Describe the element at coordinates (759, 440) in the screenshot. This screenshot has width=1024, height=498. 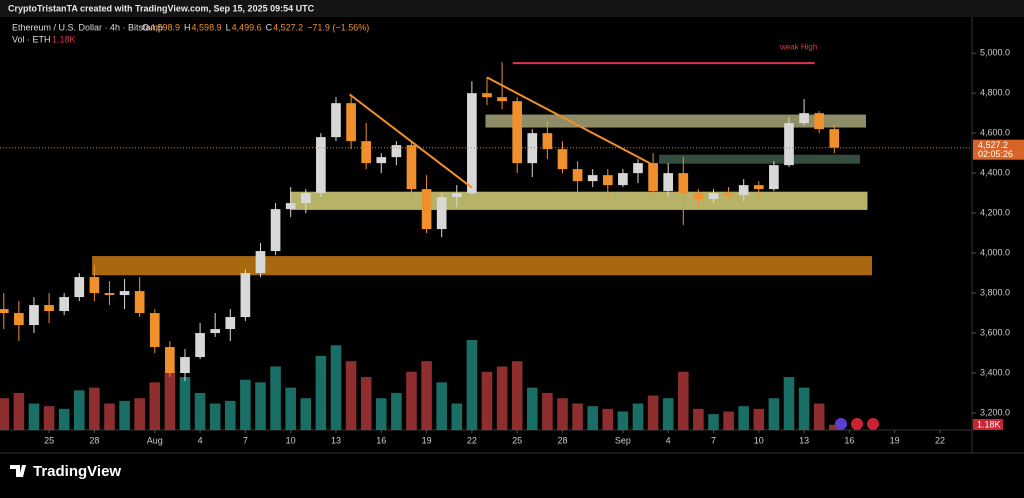
I see `x-tick-label: 10` at that location.